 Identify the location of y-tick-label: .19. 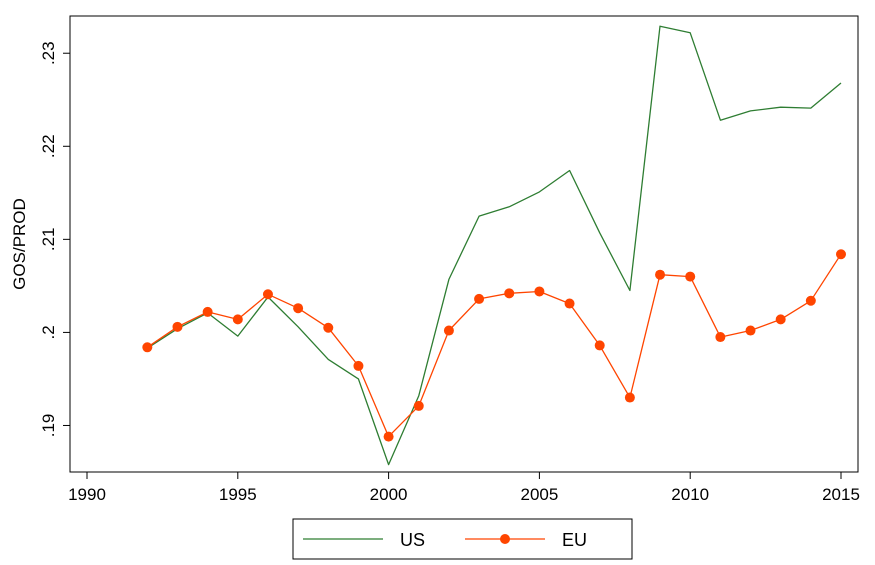
(48, 426).